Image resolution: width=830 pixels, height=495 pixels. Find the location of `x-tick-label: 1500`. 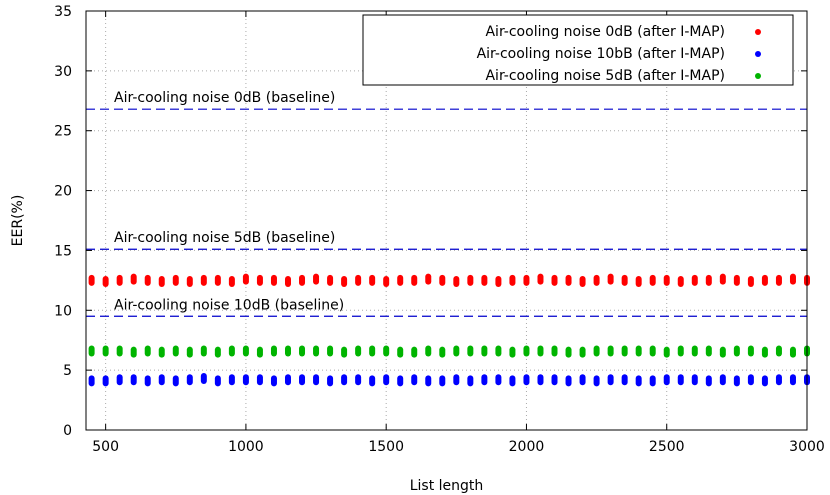

x-tick-label: 1500 is located at coordinates (386, 447).